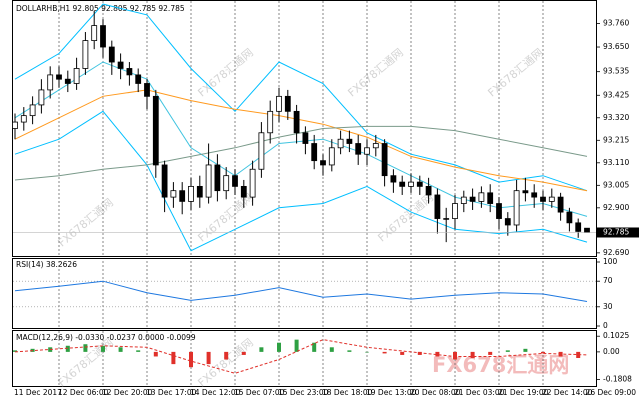 Image resolution: width=640 pixels, height=400 pixels. Describe the element at coordinates (616, 22) in the screenshot. I see `y-tick-label: 93.760` at that location.